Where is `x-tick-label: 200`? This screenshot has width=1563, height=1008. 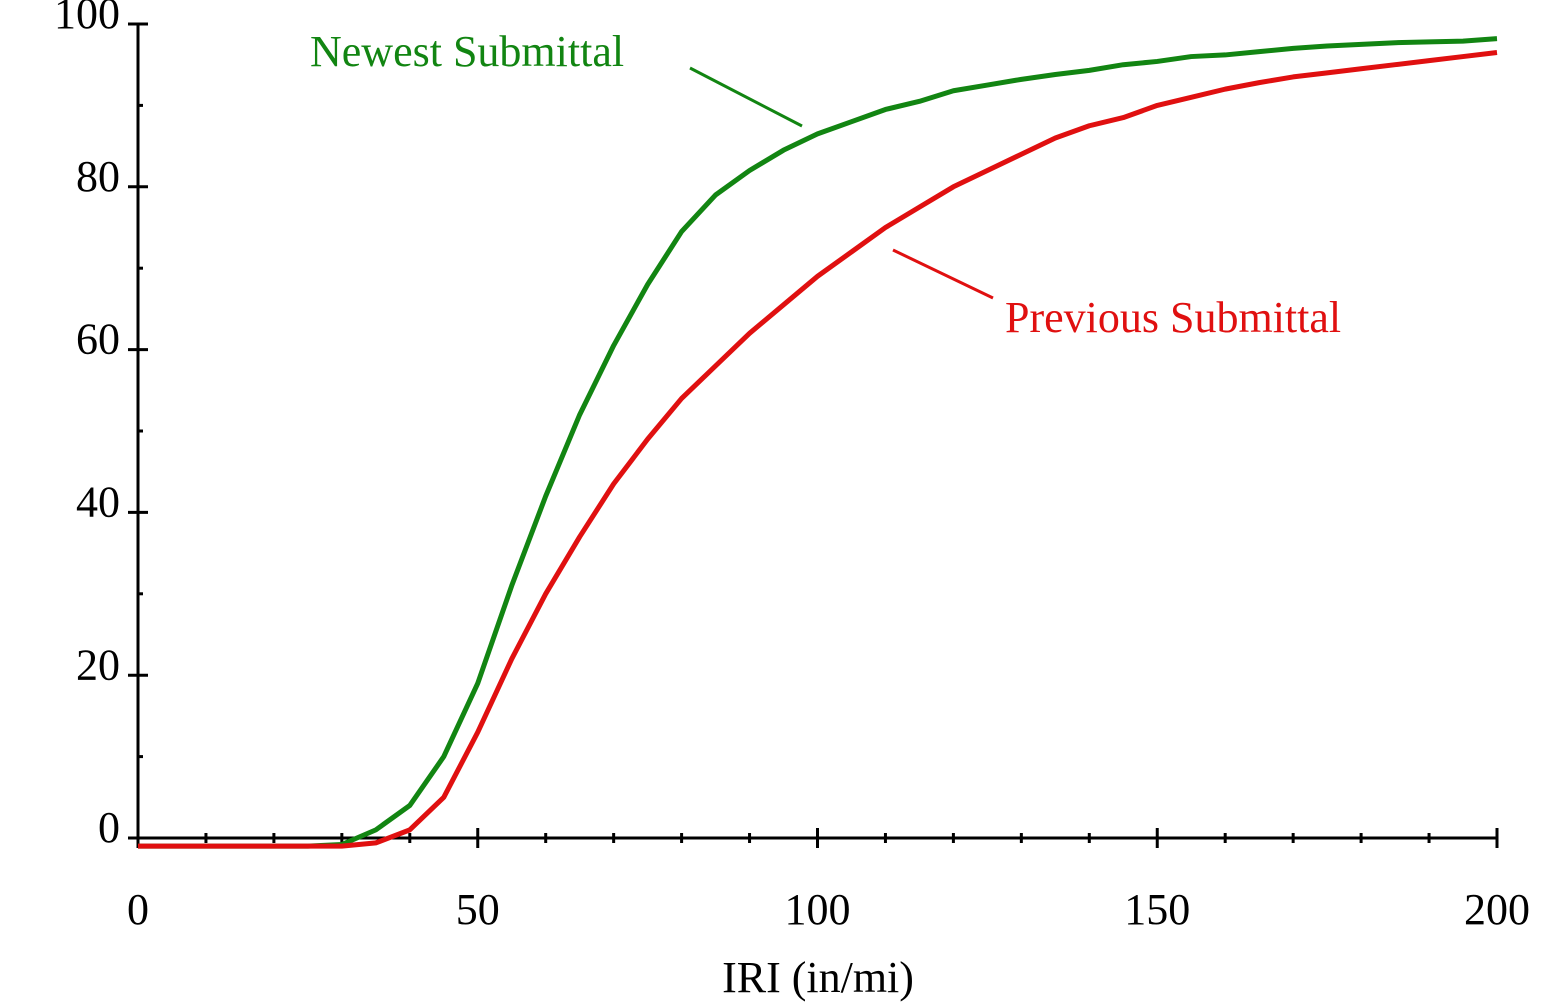
x-tick-label: 200 is located at coordinates (1497, 909).